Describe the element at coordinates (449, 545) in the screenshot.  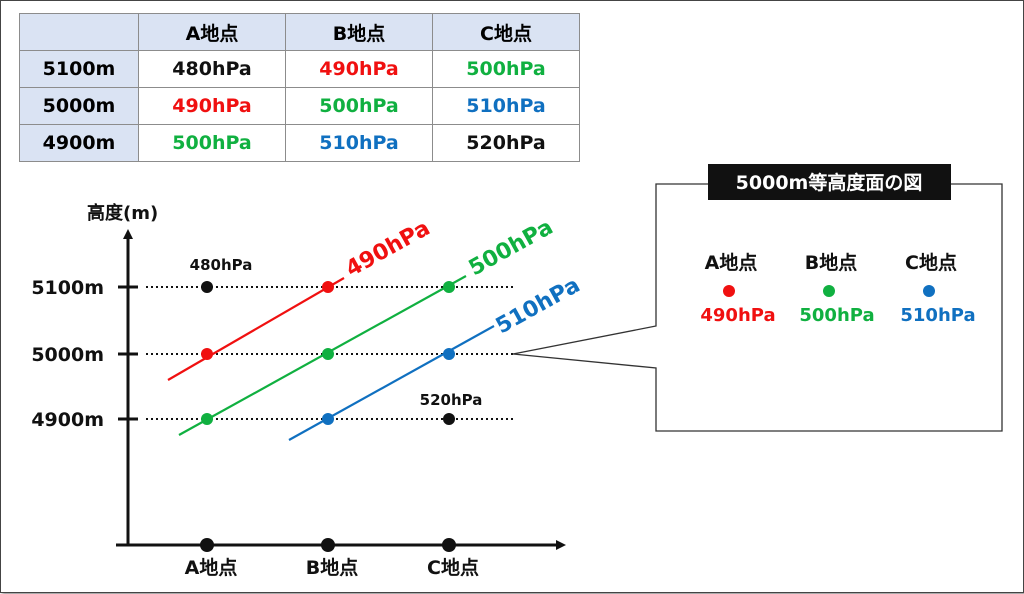
I see `axis-point-c` at that location.